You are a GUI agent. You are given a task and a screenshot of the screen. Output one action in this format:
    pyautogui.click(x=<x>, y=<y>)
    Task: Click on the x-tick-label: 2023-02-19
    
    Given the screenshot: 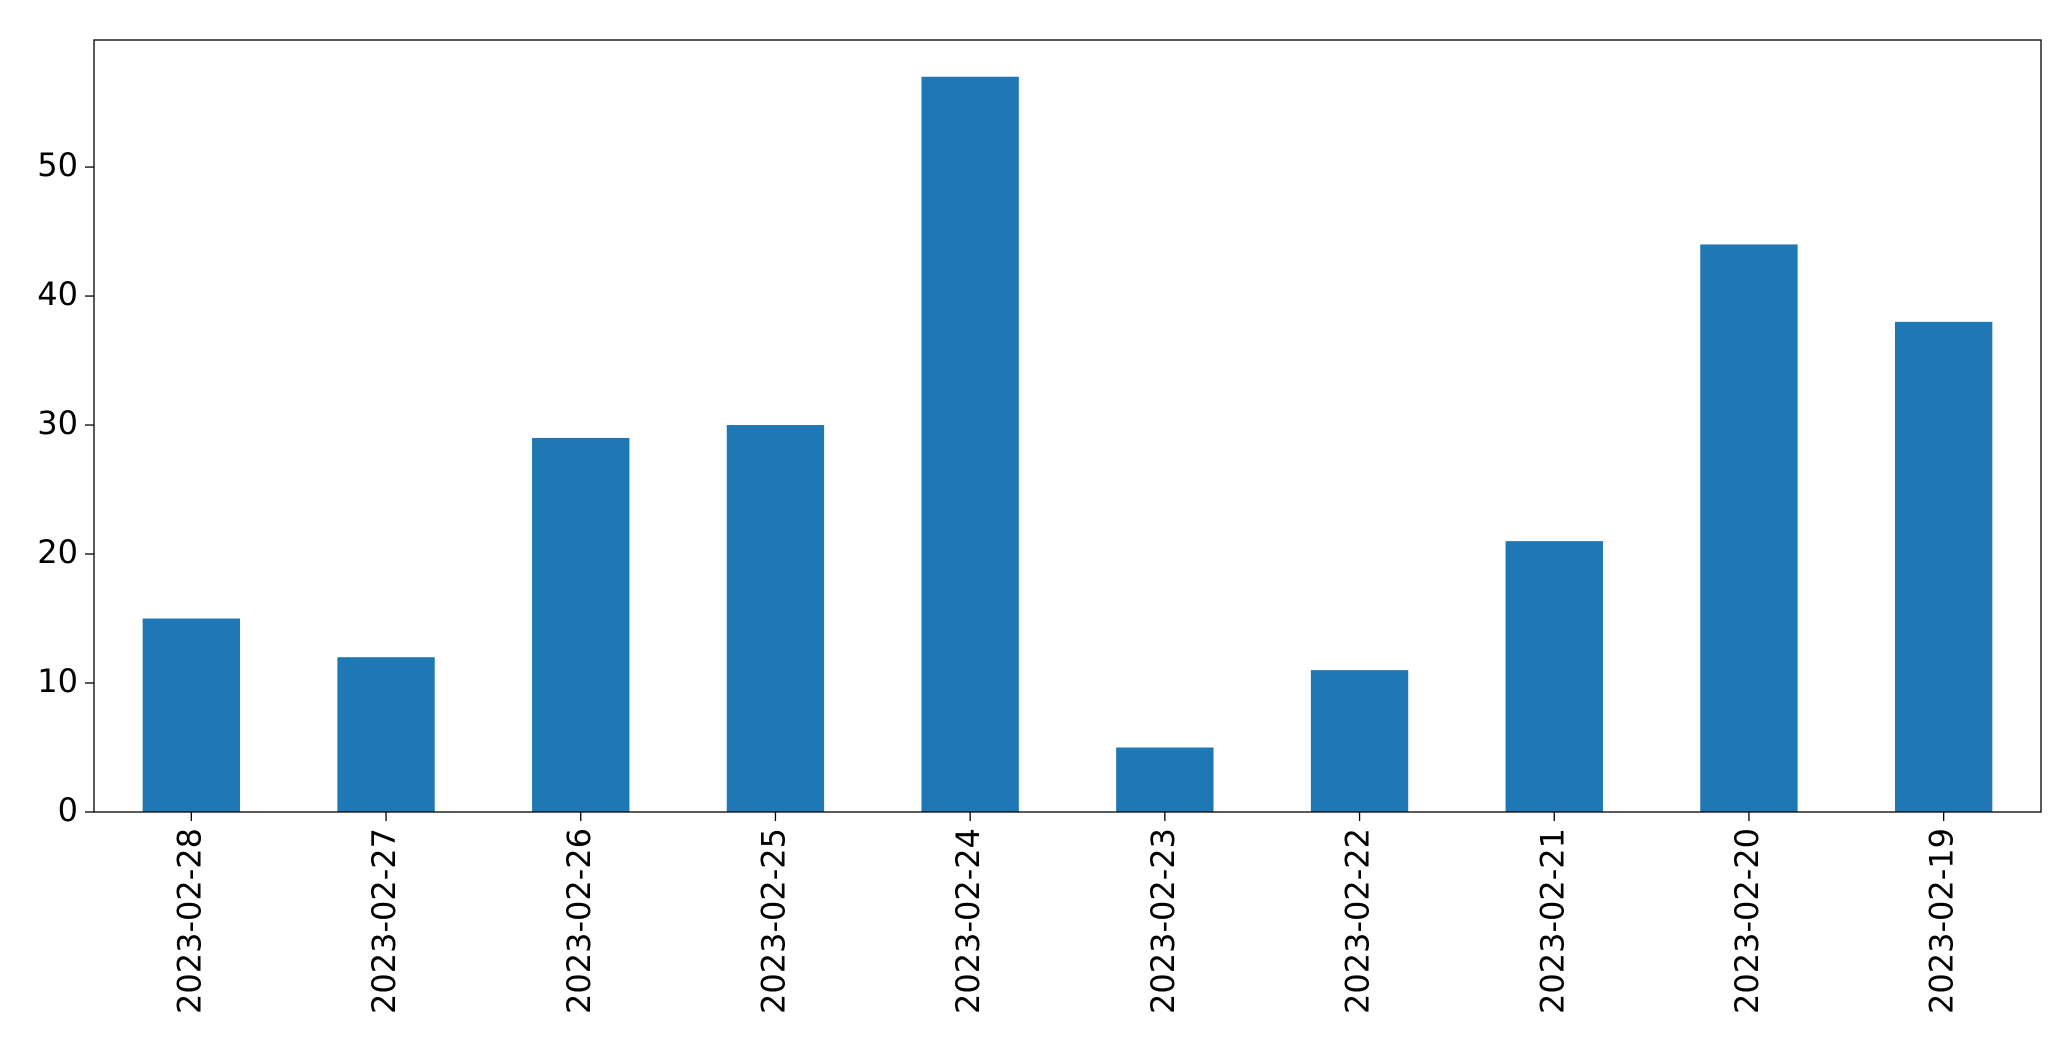 What is the action you would take?
    pyautogui.click(x=1942, y=921)
    